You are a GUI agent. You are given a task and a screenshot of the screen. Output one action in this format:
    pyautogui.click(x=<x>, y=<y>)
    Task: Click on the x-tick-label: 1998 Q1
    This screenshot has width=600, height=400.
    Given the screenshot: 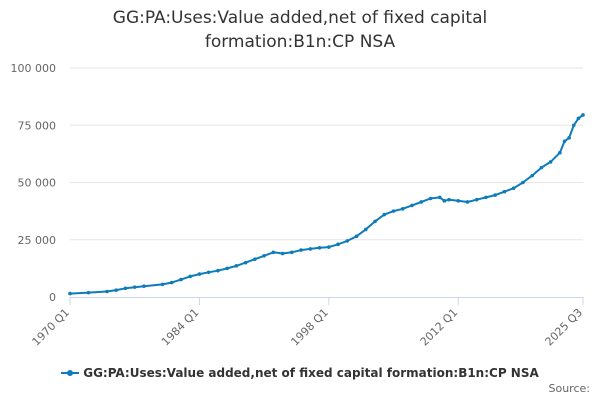 What is the action you would take?
    pyautogui.click(x=309, y=327)
    